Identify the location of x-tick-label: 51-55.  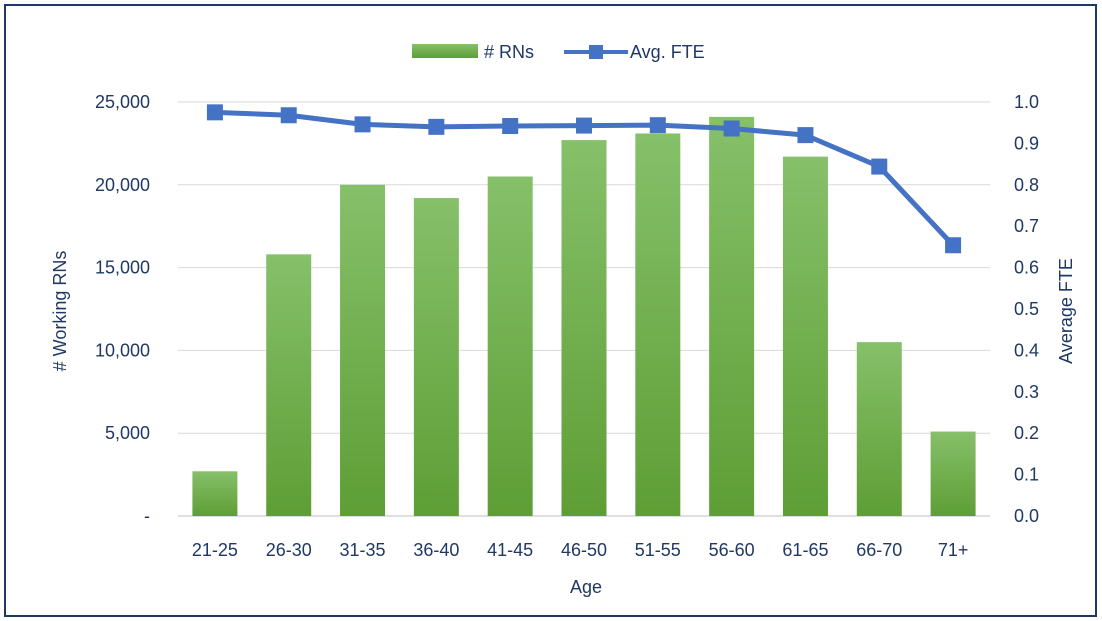
(658, 550).